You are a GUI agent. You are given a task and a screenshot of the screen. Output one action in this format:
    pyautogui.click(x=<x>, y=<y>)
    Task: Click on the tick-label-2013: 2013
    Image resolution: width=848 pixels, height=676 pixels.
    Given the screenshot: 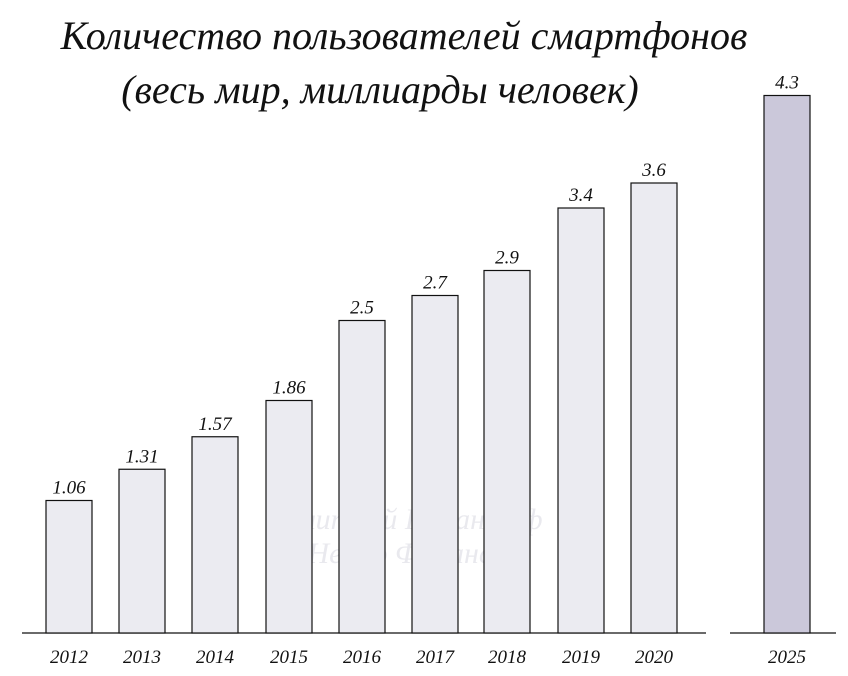 What is the action you would take?
    pyautogui.click(x=142, y=657)
    